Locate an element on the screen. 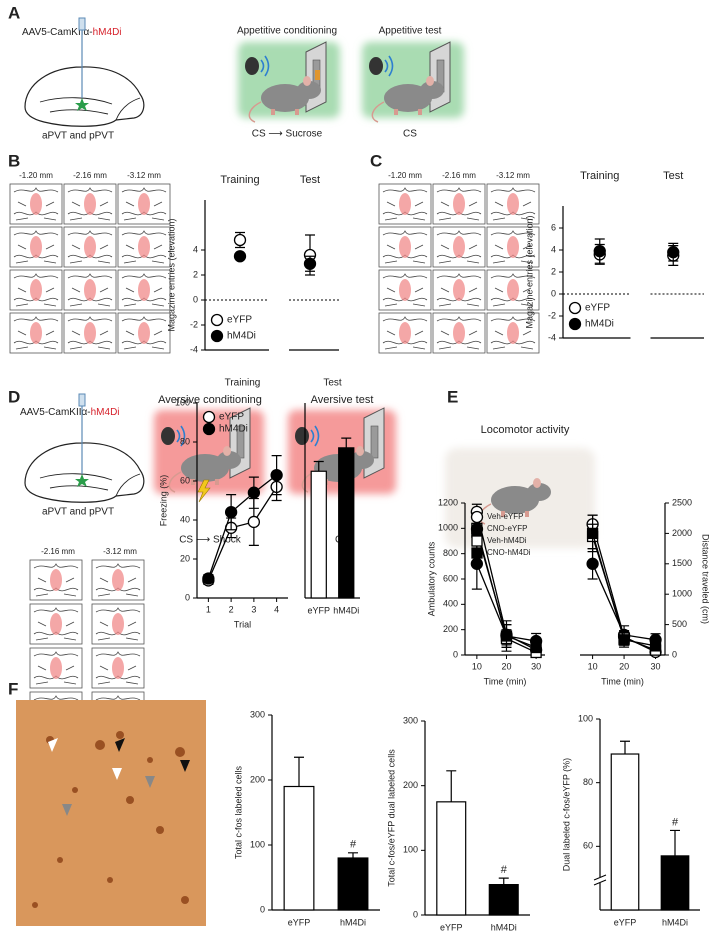  y-axis-label: Distance traveled (cm) is located at coordinates (706, 579).